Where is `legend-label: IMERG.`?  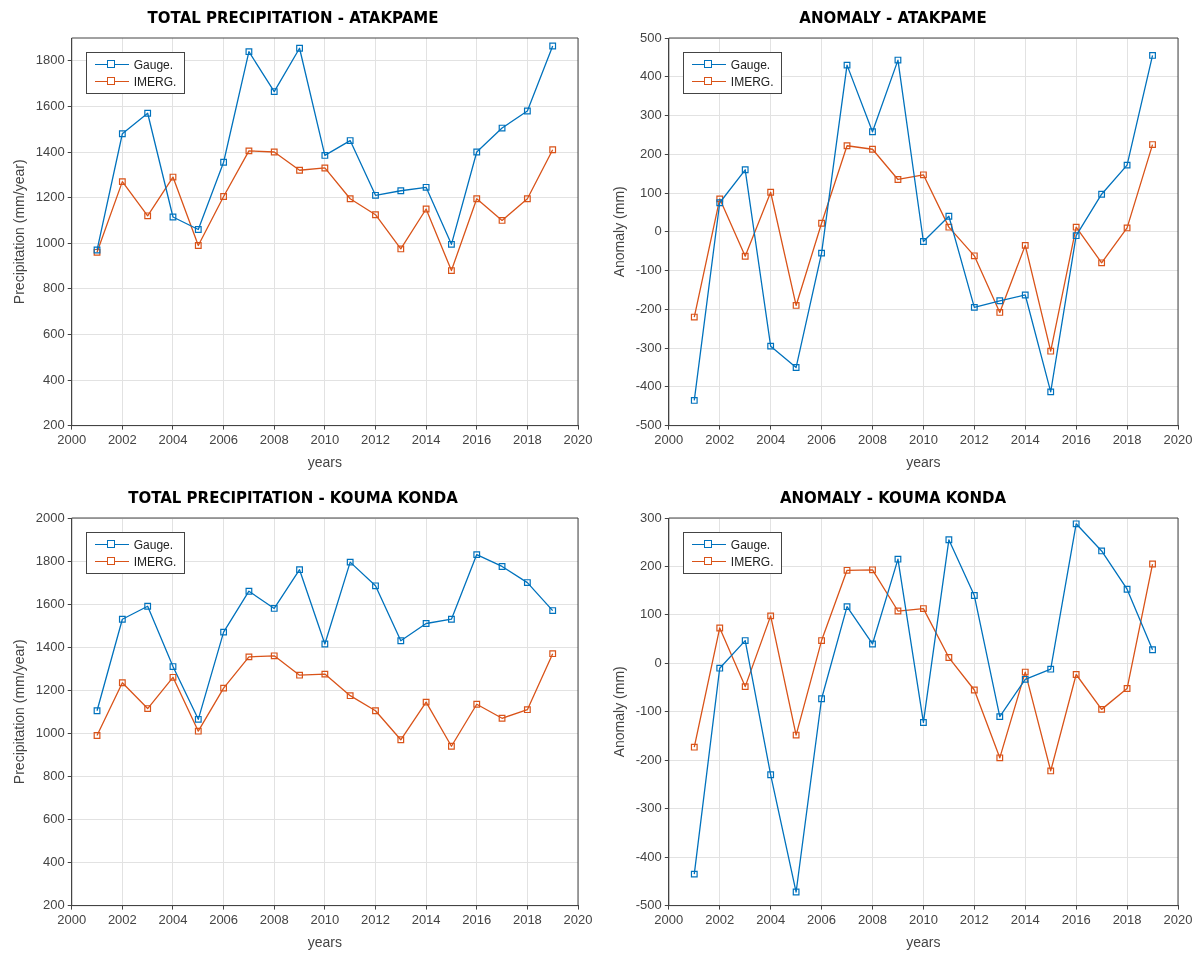
legend-label: IMERG. is located at coordinates (752, 561).